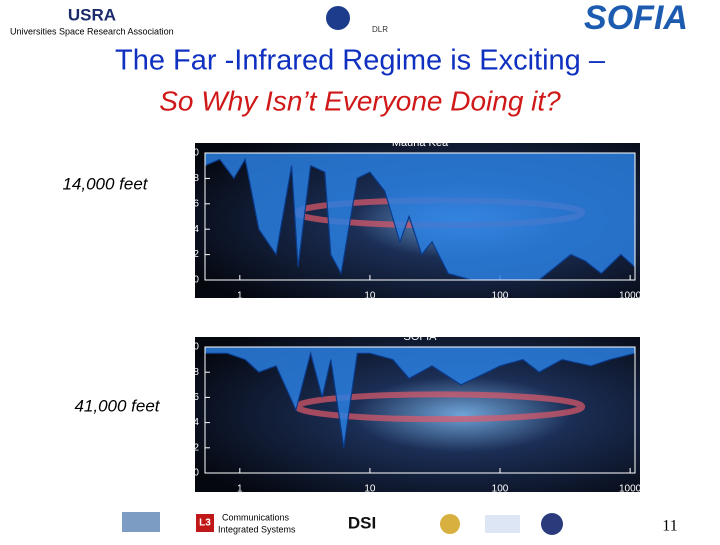 This screenshot has height=545, width=720. What do you see at coordinates (636, 18) in the screenshot?
I see `sofia-logo: SOFIA` at bounding box center [636, 18].